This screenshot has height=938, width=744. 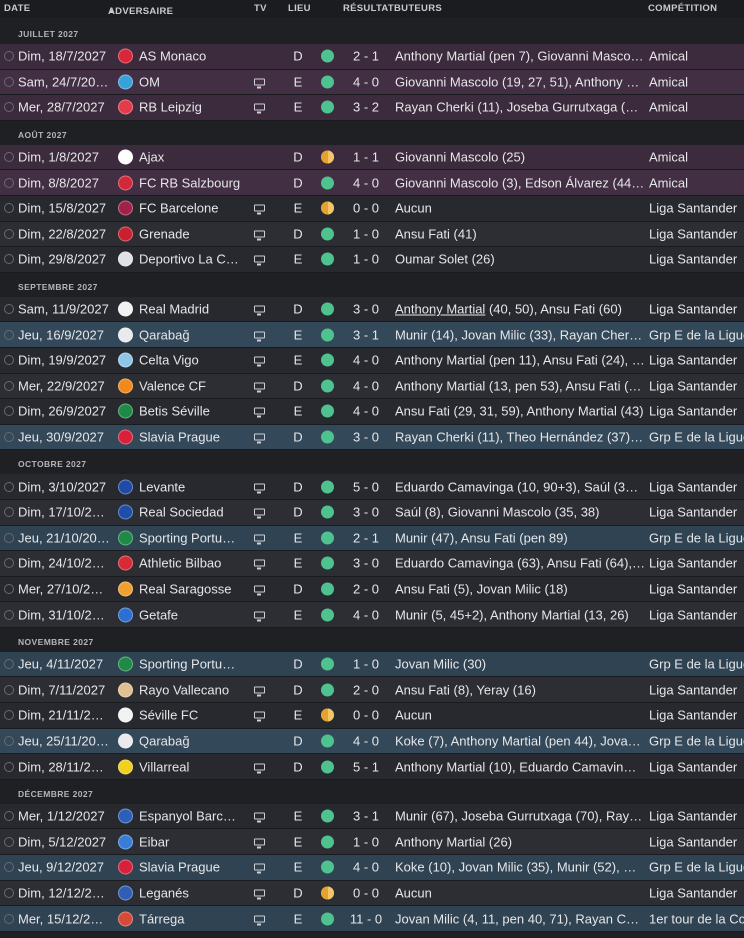 I want to click on match-score: 2 - 0, so click(x=365, y=690).